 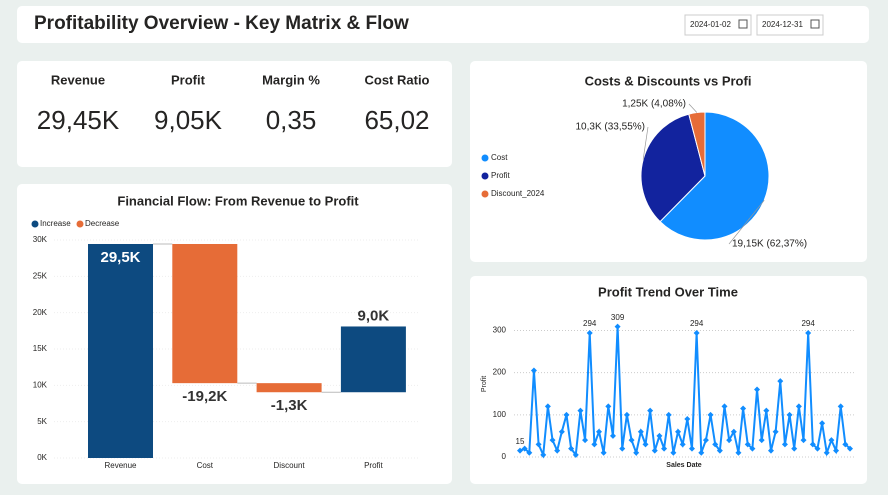 What do you see at coordinates (204, 396) in the screenshot?
I see `value-label: -19,2K` at bounding box center [204, 396].